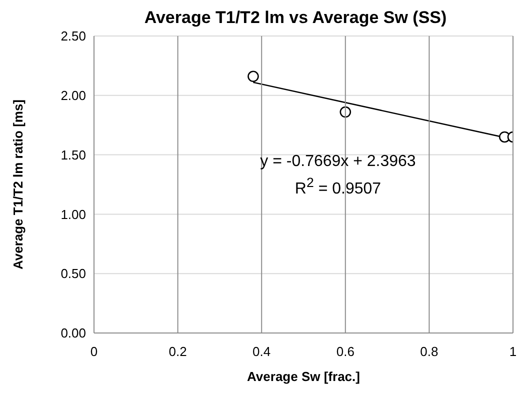 The width and height of the screenshot is (531, 403). Describe the element at coordinates (261, 351) in the screenshot. I see `x-tick-label: 0.4` at that location.